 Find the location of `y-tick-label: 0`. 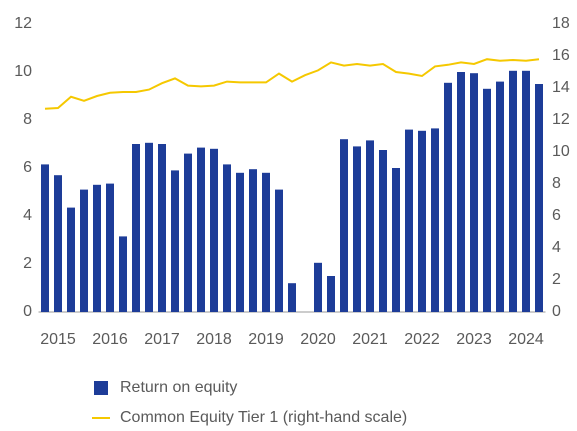

y-tick-label: 0 is located at coordinates (27, 311).